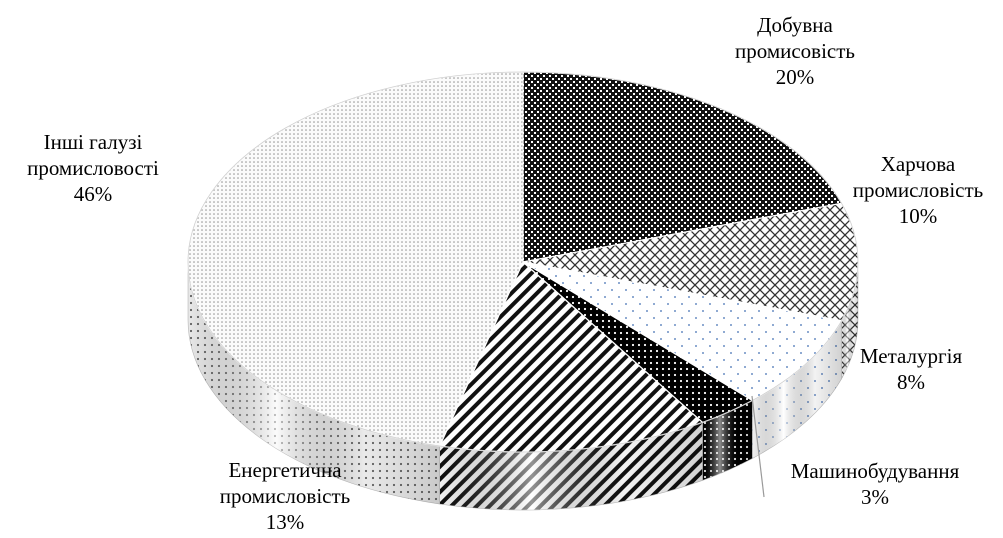 The image size is (1003, 538). What do you see at coordinates (795, 25) in the screenshot?
I see `slice-label-line-0-0: Добувна` at bounding box center [795, 25].